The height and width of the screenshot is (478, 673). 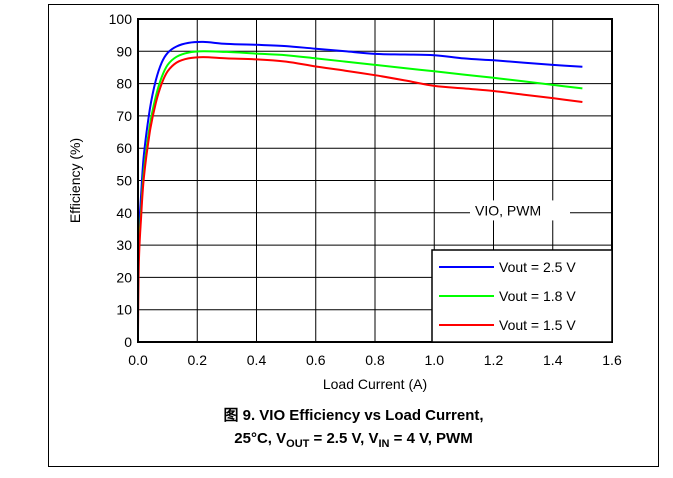 I want to click on annotation-background, so click(x=520, y=210).